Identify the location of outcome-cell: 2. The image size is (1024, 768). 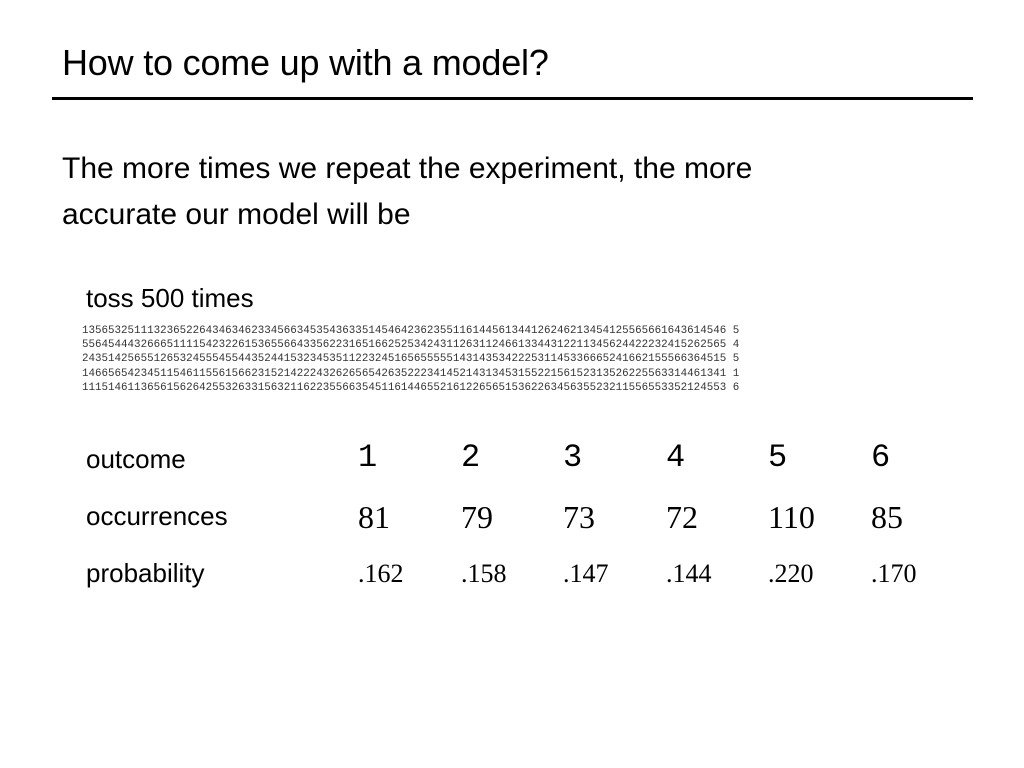
(471, 457).